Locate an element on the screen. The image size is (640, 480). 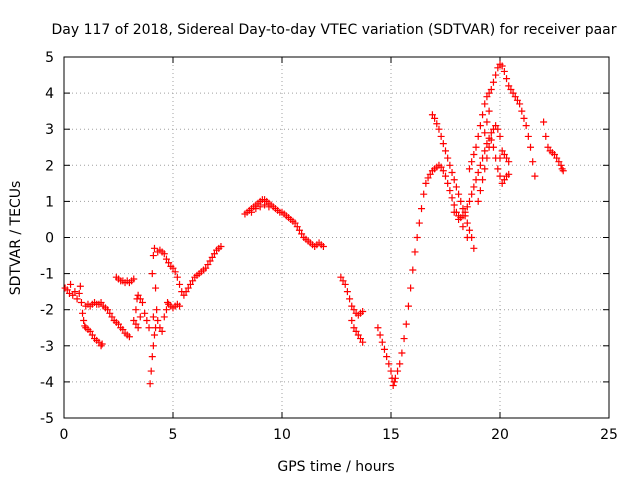
y-tick-label: 5 is located at coordinates (49, 58).